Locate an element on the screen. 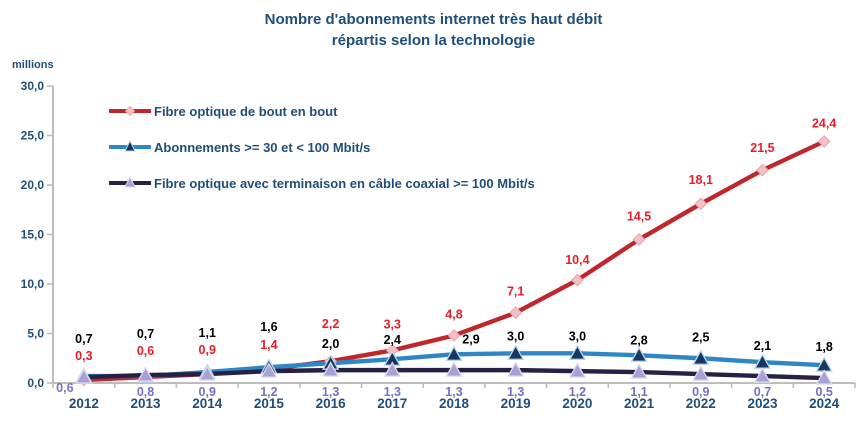 The height and width of the screenshot is (423, 867). y-tick-label: 20,0 is located at coordinates (33, 185).